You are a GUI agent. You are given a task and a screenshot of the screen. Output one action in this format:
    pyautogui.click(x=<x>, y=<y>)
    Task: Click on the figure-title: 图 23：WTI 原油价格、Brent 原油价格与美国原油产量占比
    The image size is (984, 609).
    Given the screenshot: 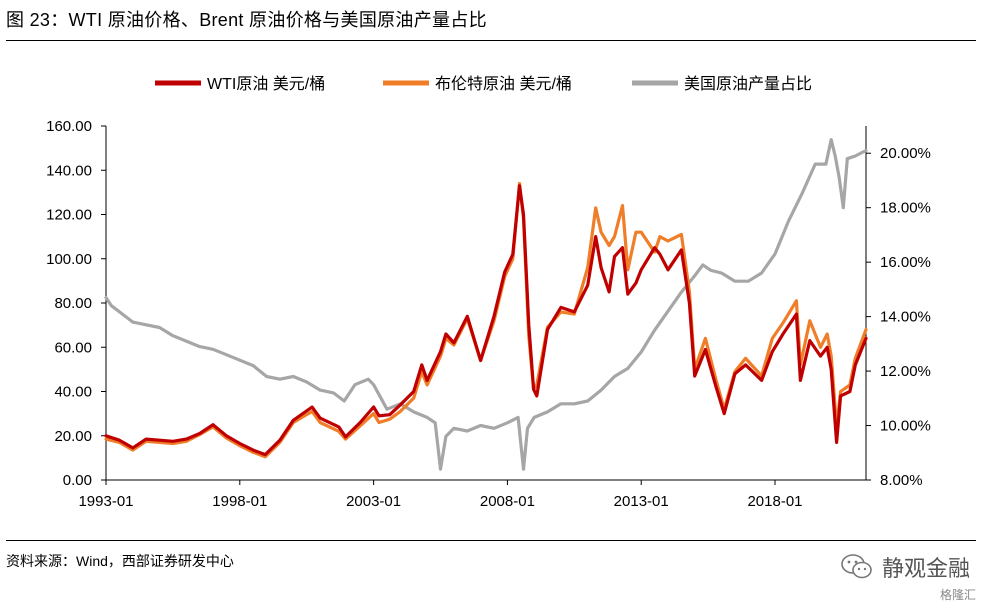 What is the action you would take?
    pyautogui.click(x=246, y=20)
    